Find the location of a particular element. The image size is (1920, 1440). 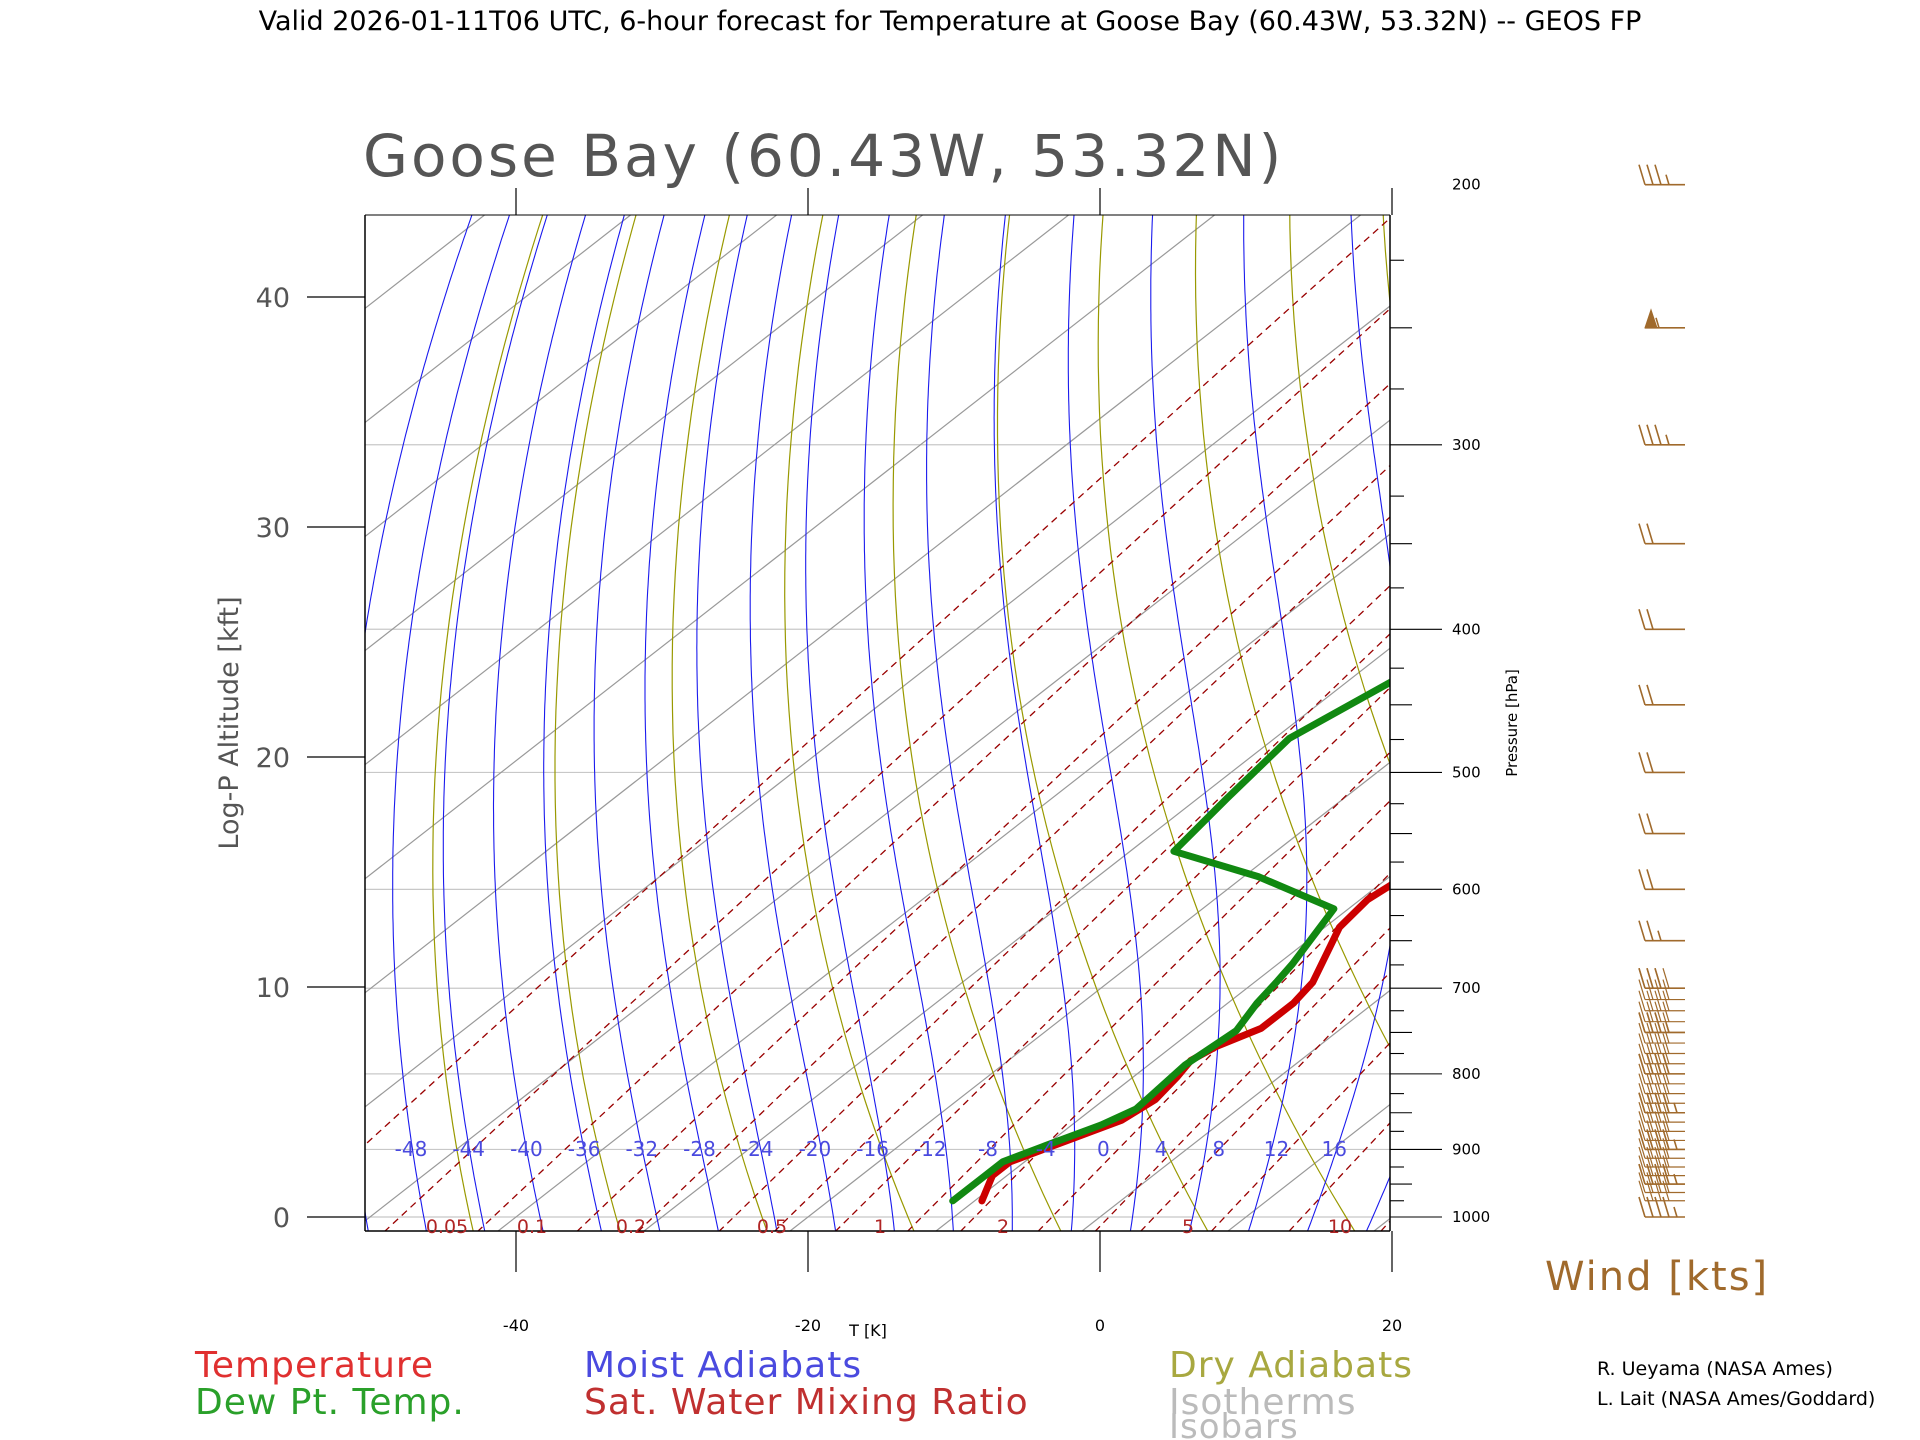

legend-dewpoint: Dew Pt. Temp. is located at coordinates (330, 1402).